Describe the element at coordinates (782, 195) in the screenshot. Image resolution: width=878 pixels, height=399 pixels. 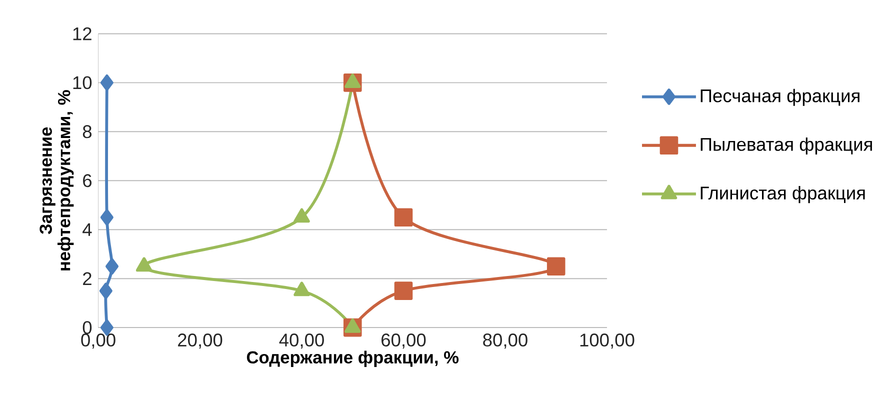
I see `legend-label: Глинистая фракция` at that location.